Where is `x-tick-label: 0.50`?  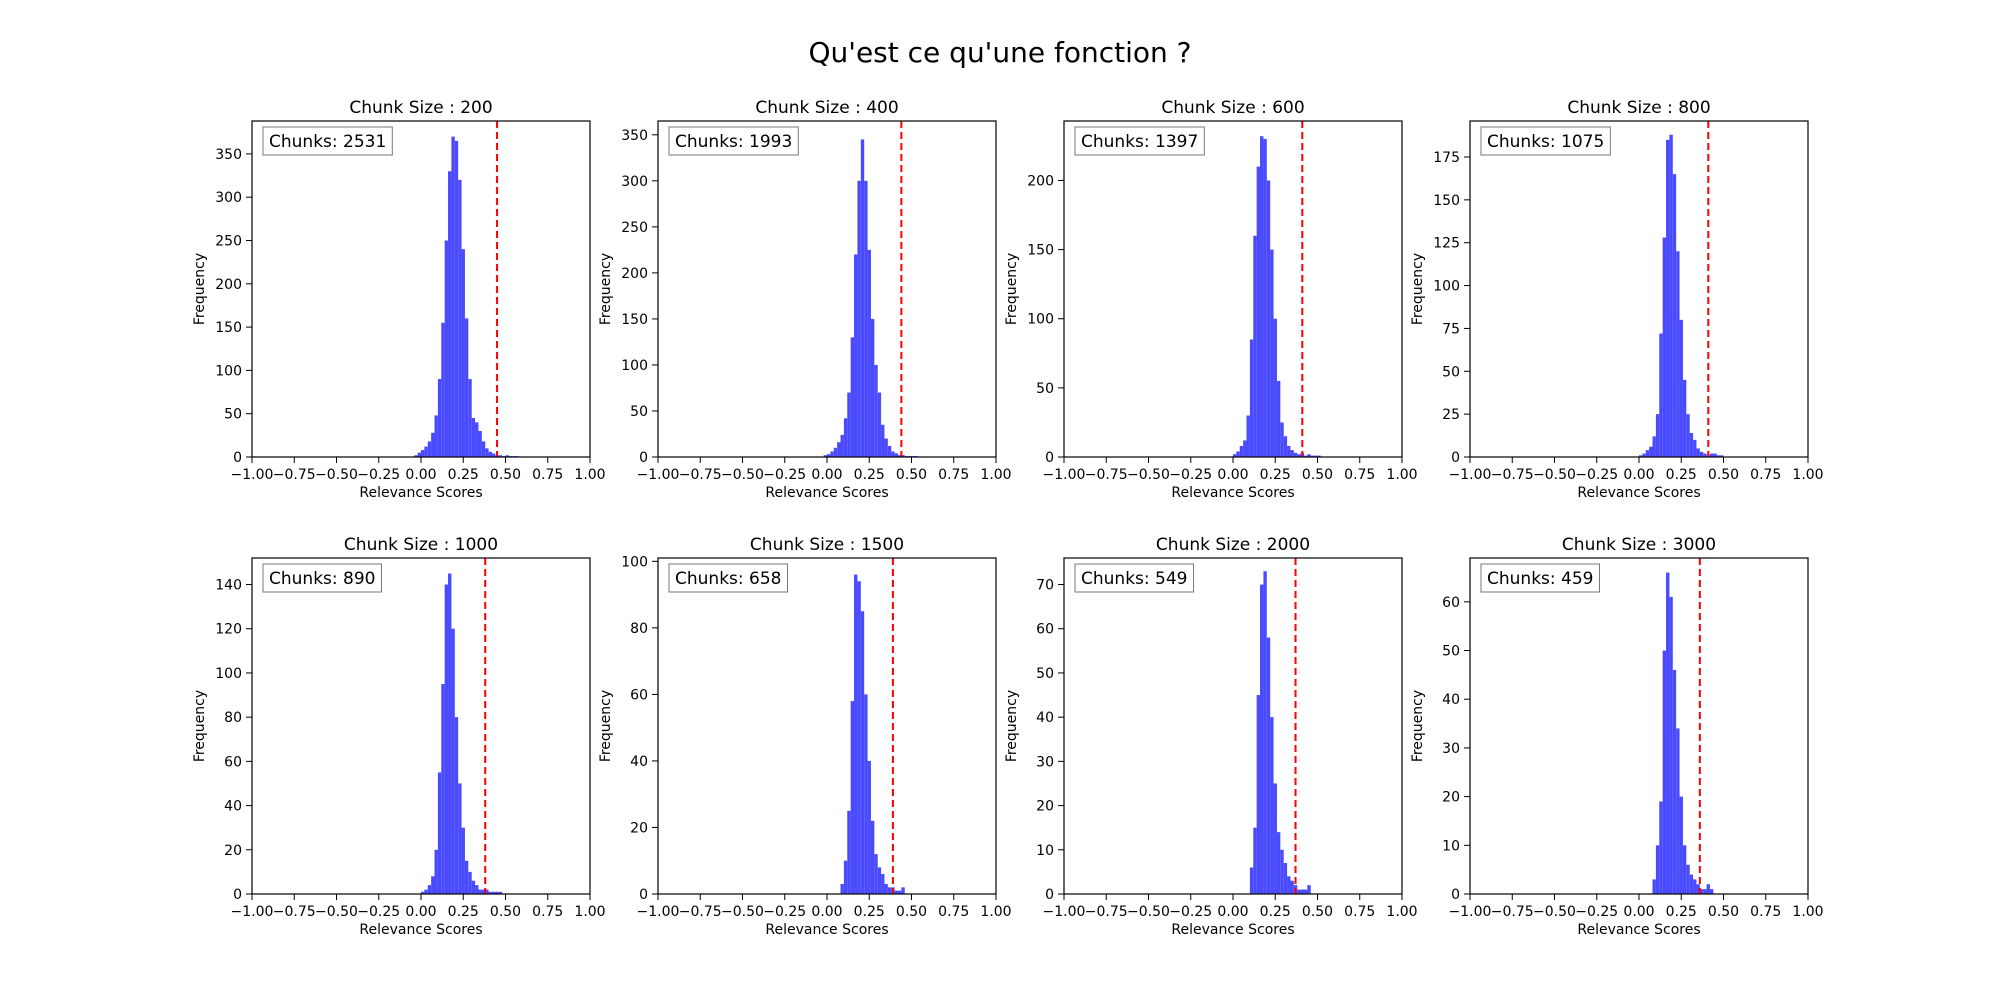
x-tick-label: 0.50 is located at coordinates (1317, 912).